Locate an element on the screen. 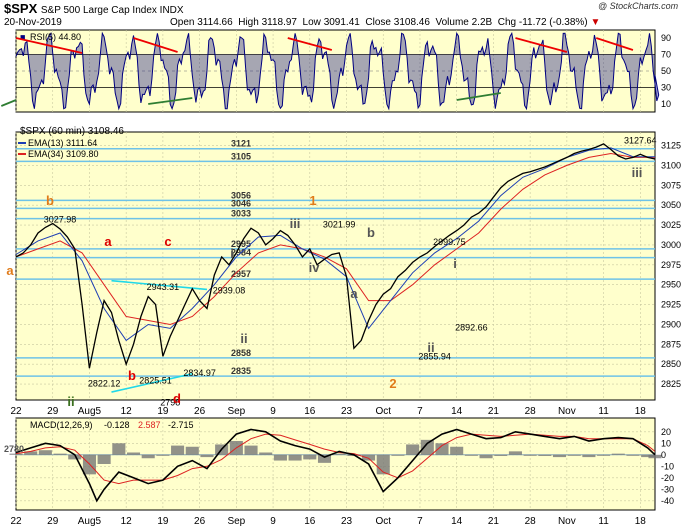  price-annotation: 3027.98 is located at coordinates (60, 220).